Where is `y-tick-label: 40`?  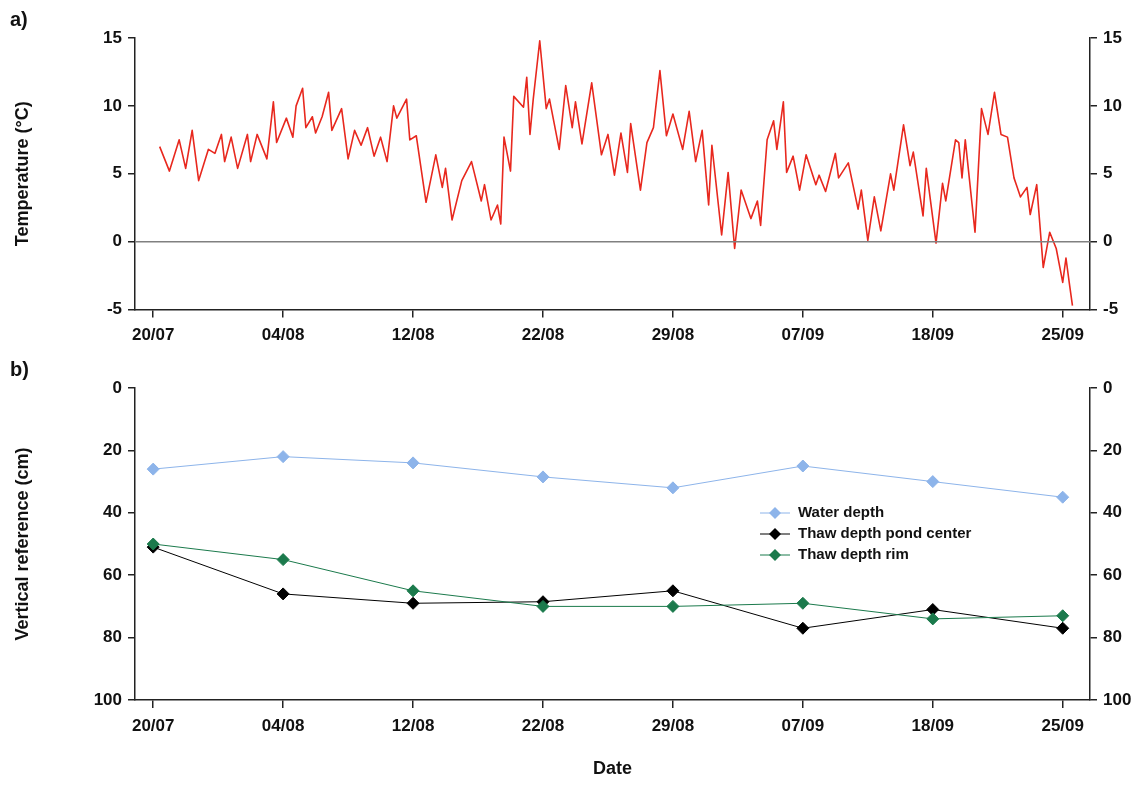
y-tick-label: 40 is located at coordinates (112, 512).